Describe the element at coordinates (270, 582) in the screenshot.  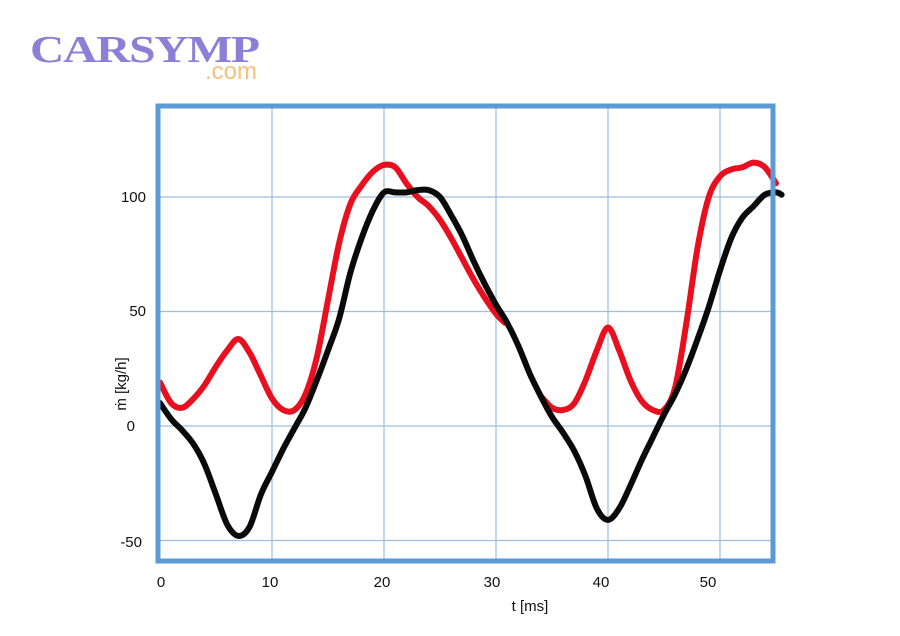
I see `x-tick-label: 10` at that location.